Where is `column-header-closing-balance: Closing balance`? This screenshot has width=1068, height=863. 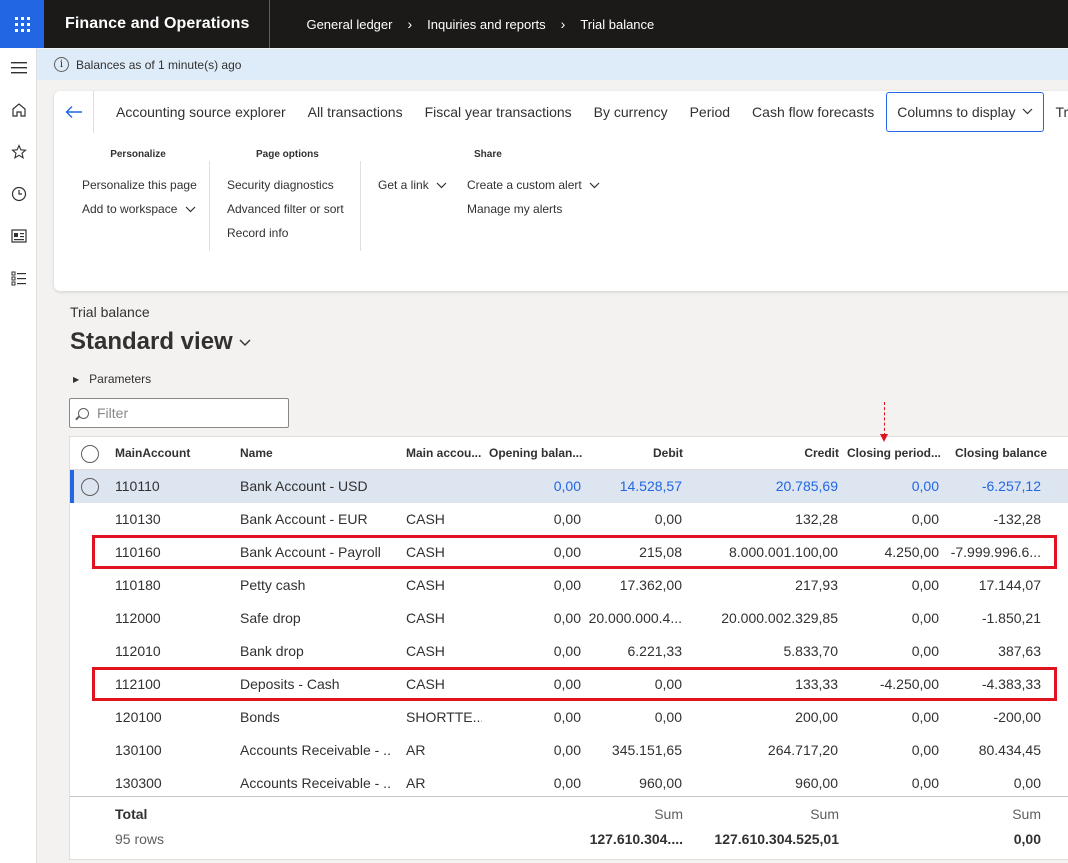
column-header-closing-balance: Closing balance is located at coordinates (1001, 453).